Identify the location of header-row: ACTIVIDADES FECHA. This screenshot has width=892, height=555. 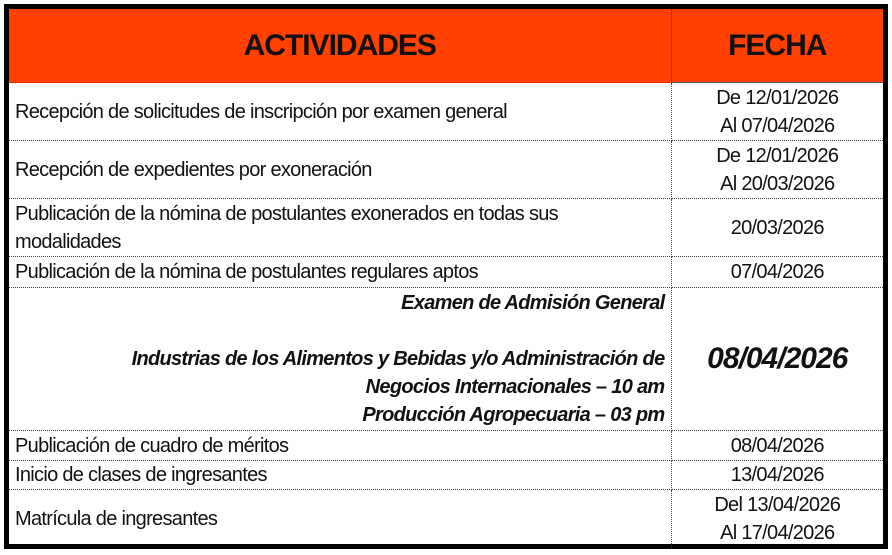
(446, 46).